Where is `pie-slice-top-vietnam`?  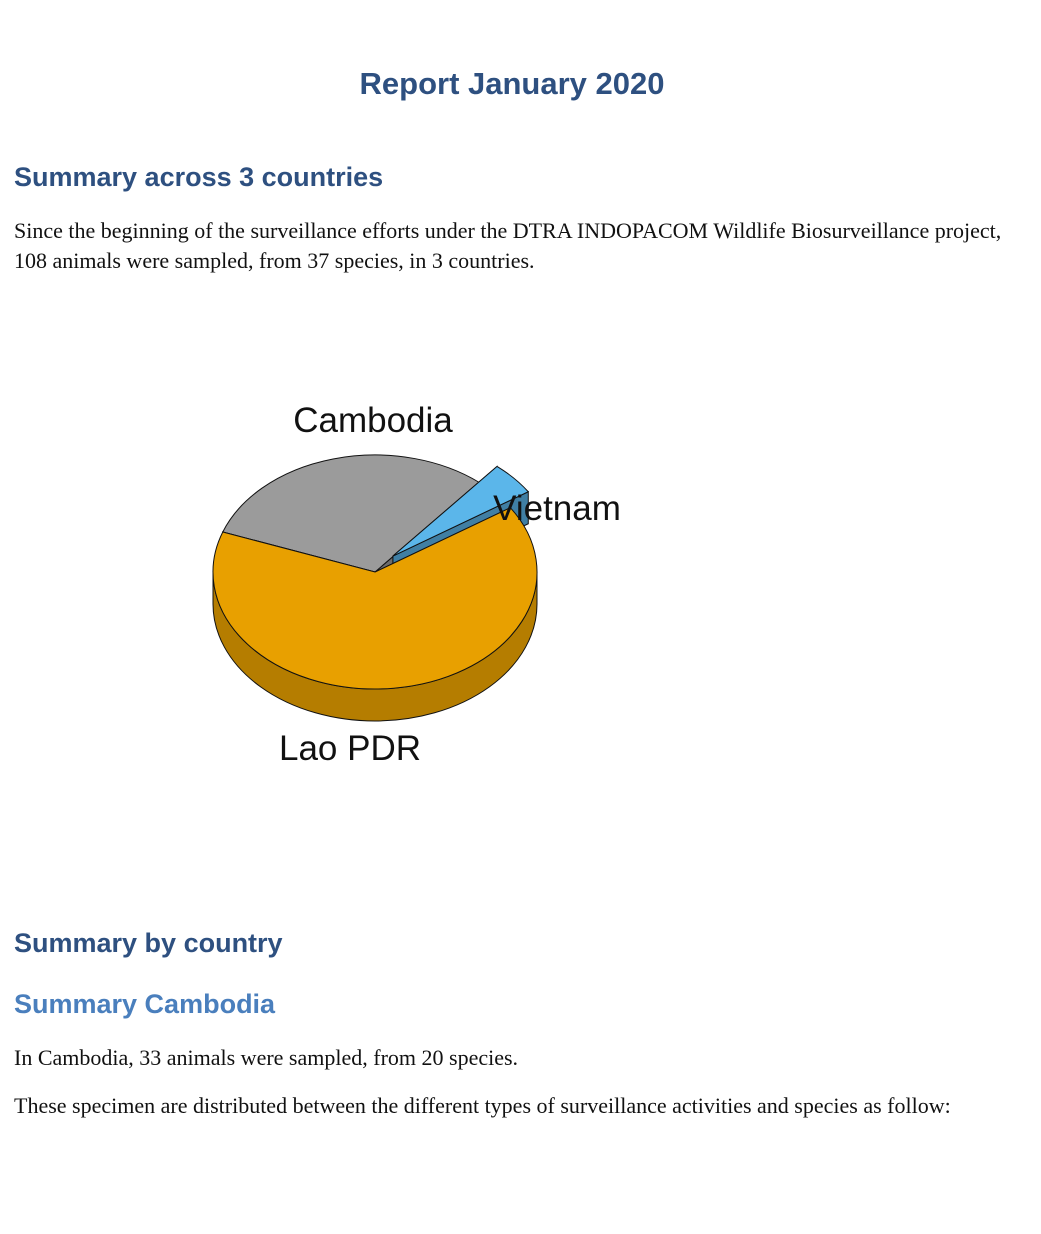 pie-slice-top-vietnam is located at coordinates (461, 511).